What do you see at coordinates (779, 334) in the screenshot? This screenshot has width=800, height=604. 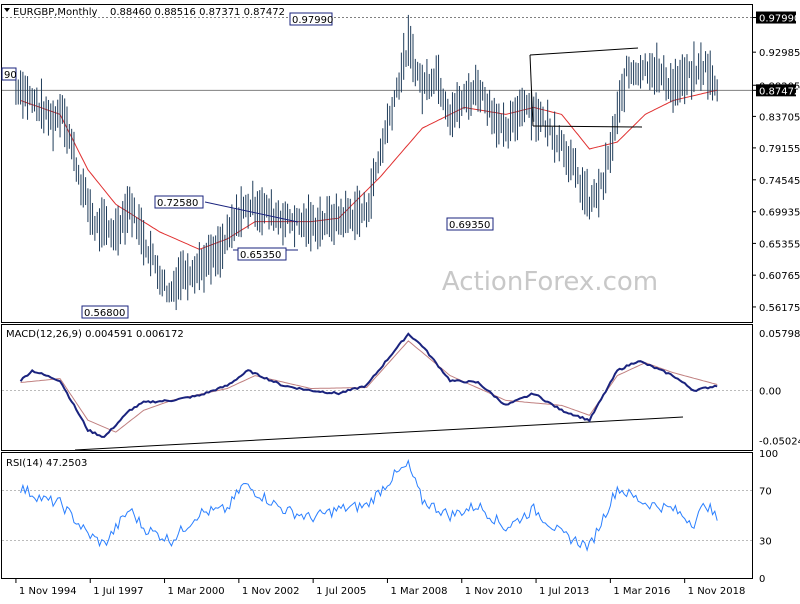 I see `macd-y-tick-label: 0.057984` at bounding box center [779, 334].